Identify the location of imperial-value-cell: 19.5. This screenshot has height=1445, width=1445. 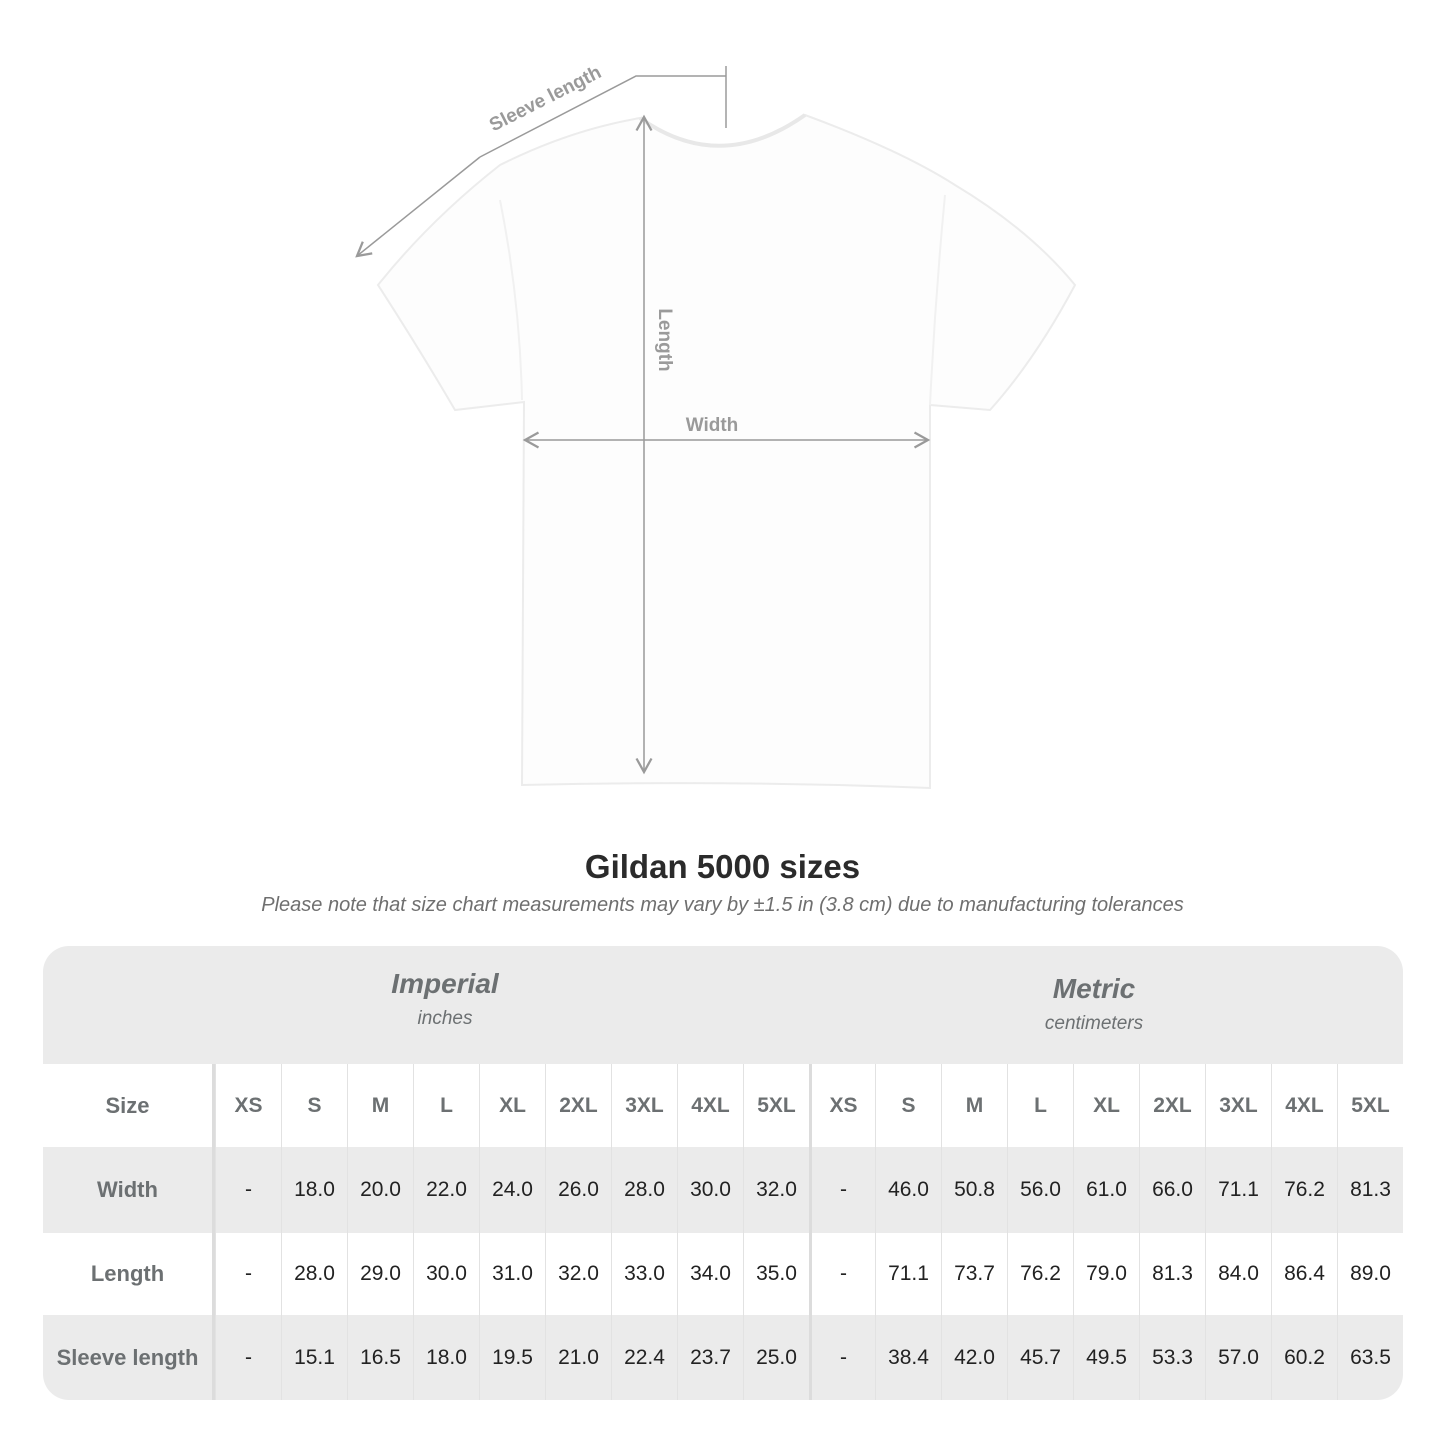
(512, 1357).